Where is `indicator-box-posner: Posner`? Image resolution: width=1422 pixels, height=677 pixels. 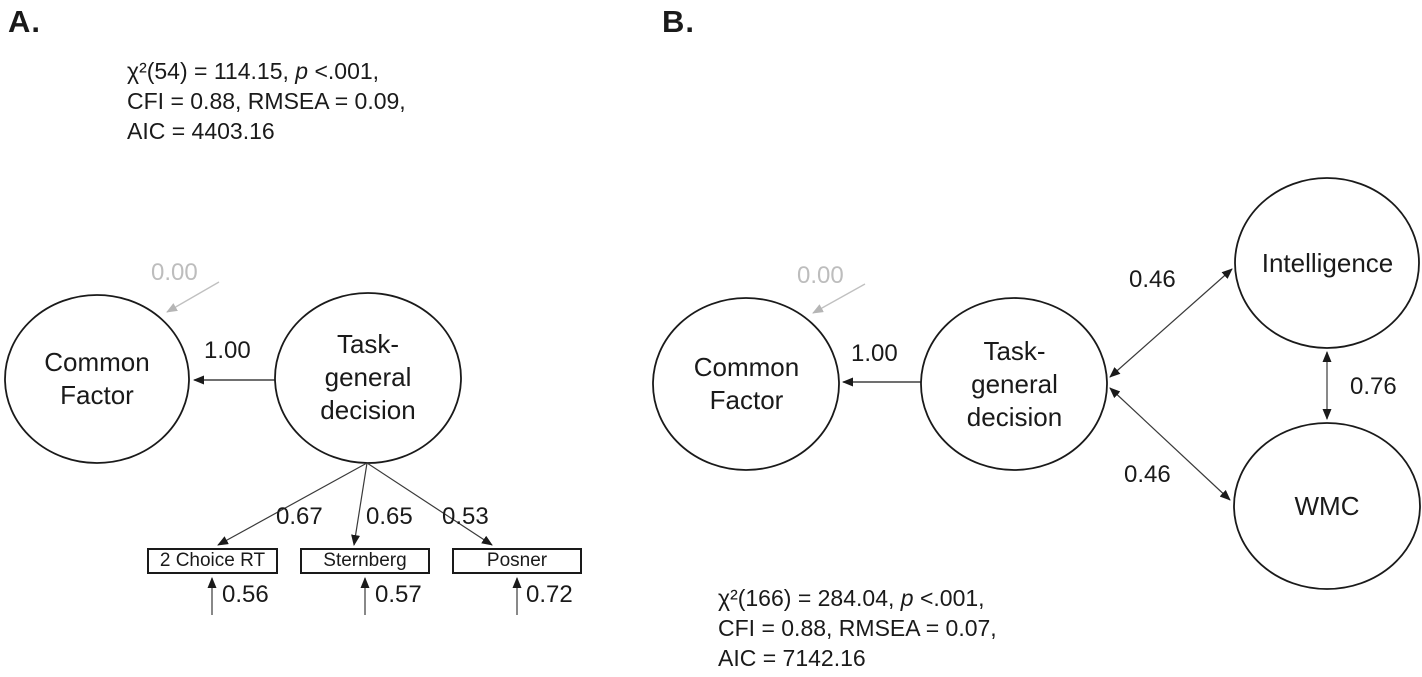
indicator-box-posner: Posner is located at coordinates (517, 561).